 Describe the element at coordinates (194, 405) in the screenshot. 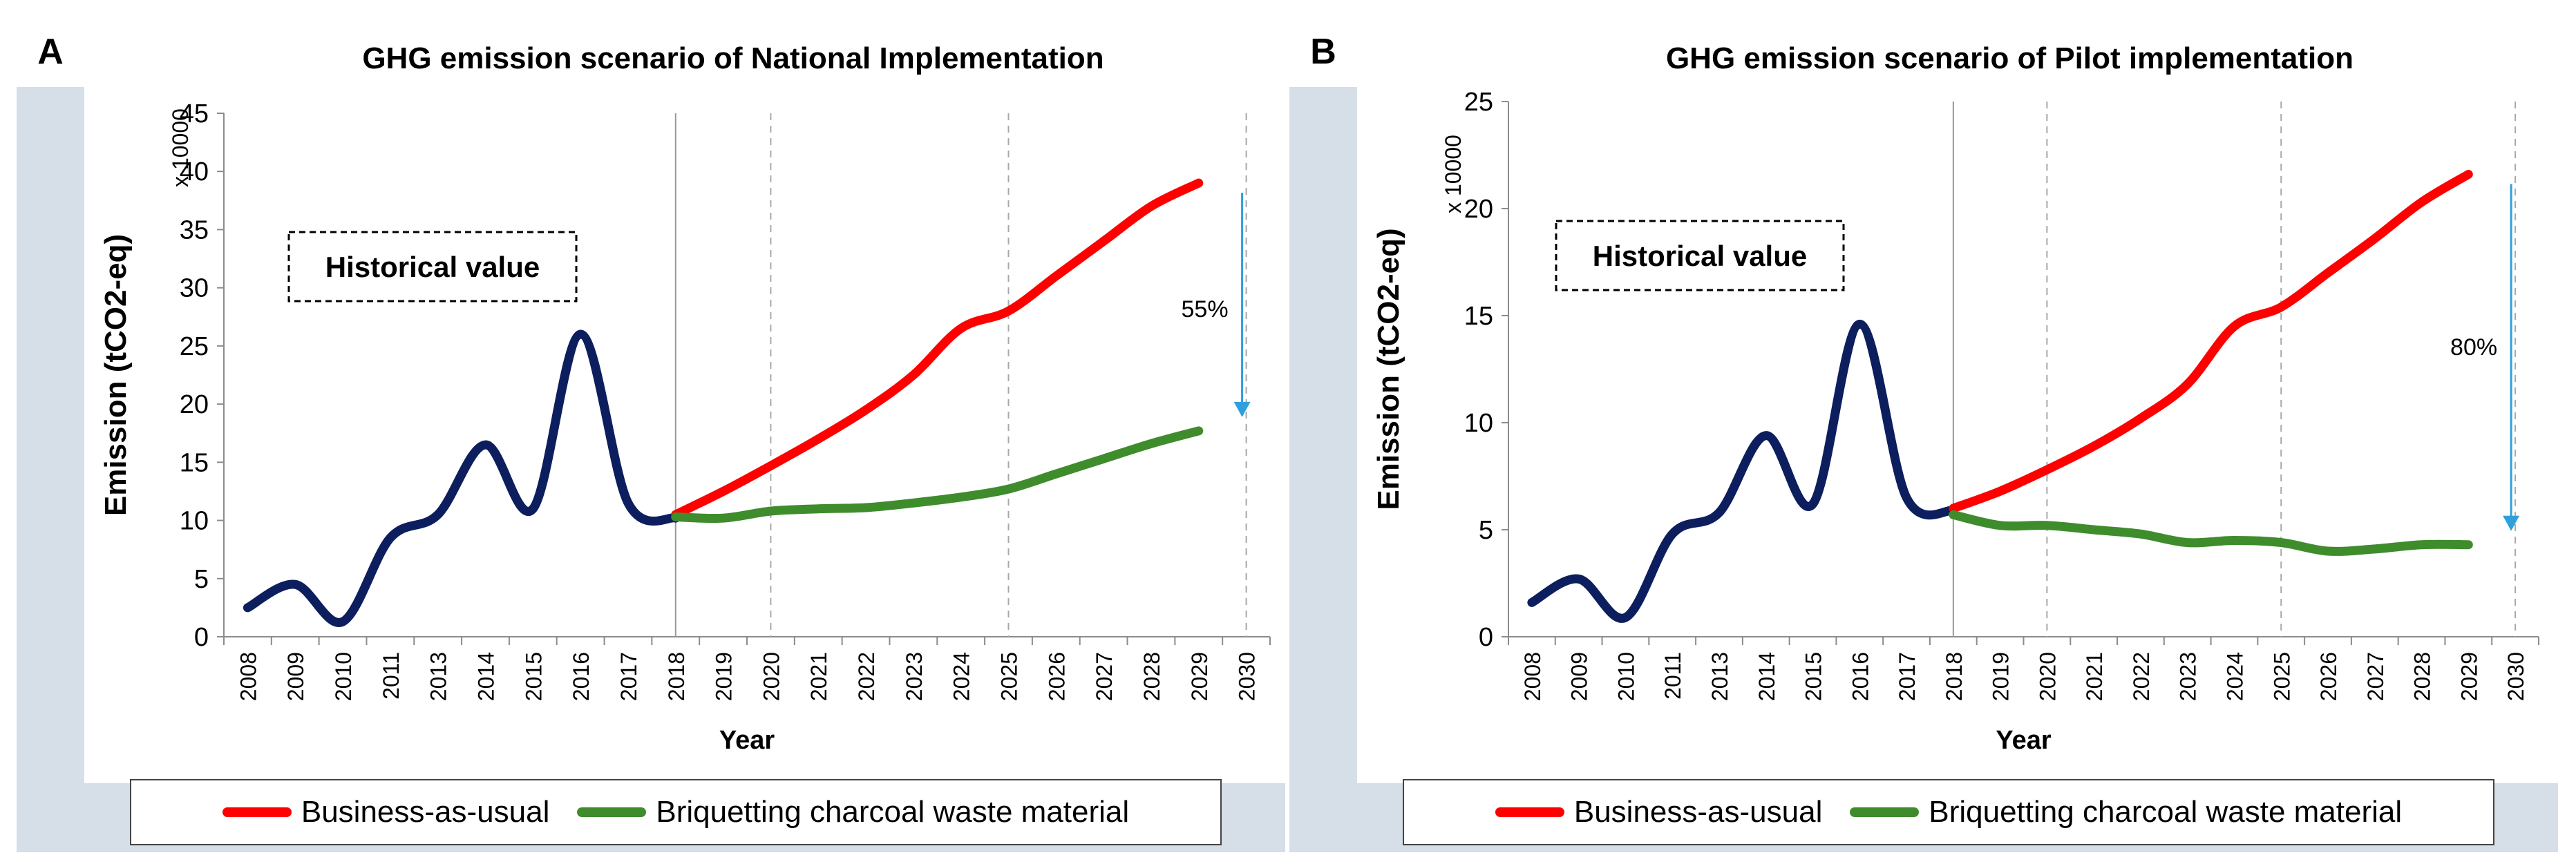

I see `y-tick-label: 20` at that location.